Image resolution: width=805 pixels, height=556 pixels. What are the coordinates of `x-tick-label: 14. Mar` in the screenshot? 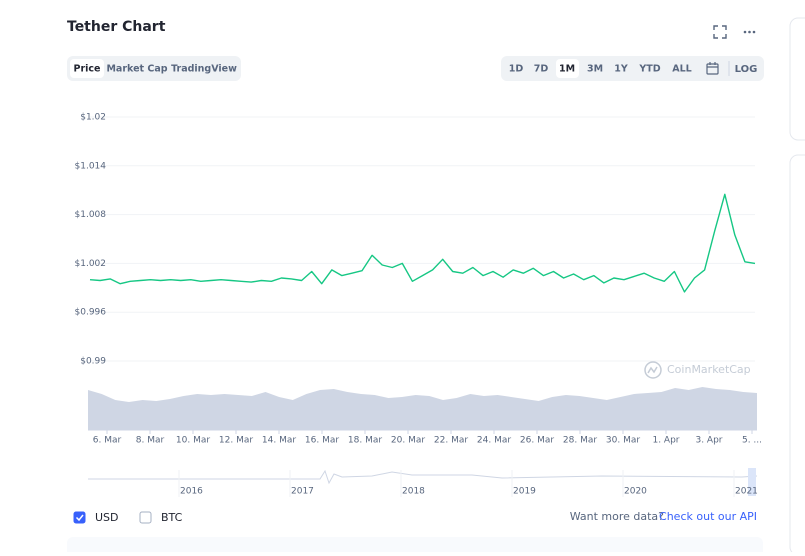 It's located at (279, 441).